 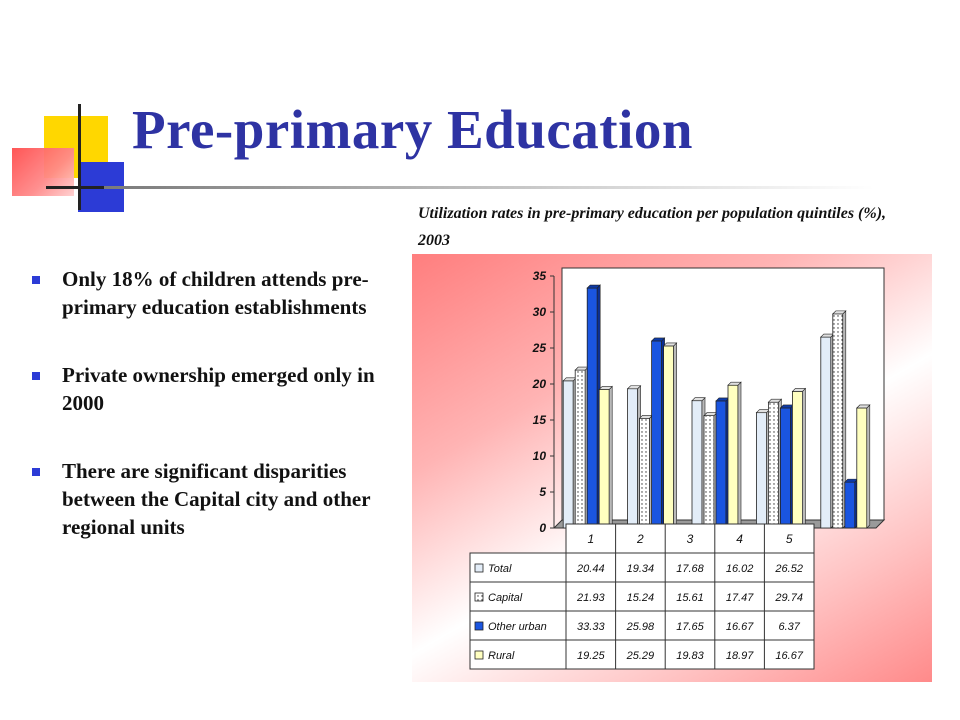 What do you see at coordinates (590, 598) in the screenshot?
I see `data-value-label: 21.93` at bounding box center [590, 598].